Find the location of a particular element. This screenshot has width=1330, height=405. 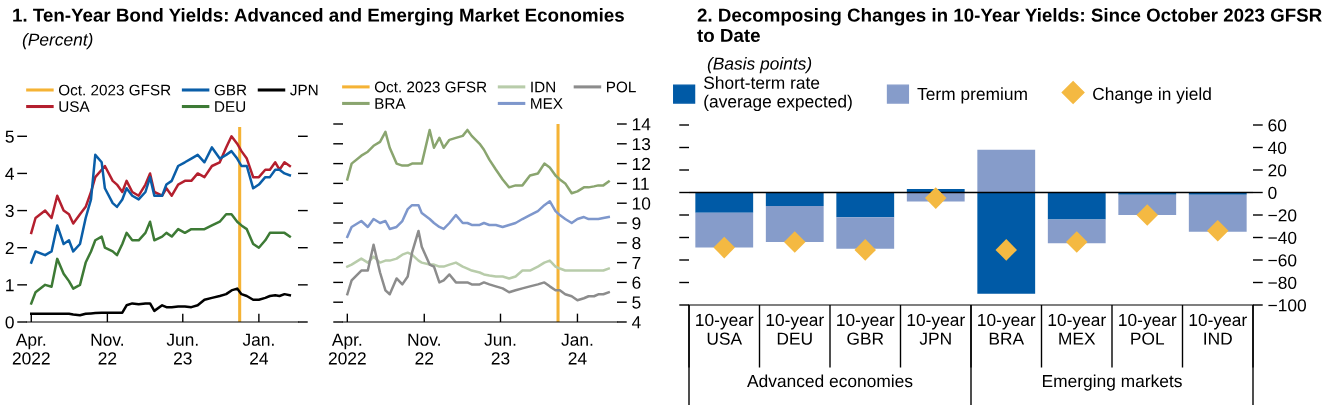

y2-tick-label: 7 is located at coordinates (636, 262).